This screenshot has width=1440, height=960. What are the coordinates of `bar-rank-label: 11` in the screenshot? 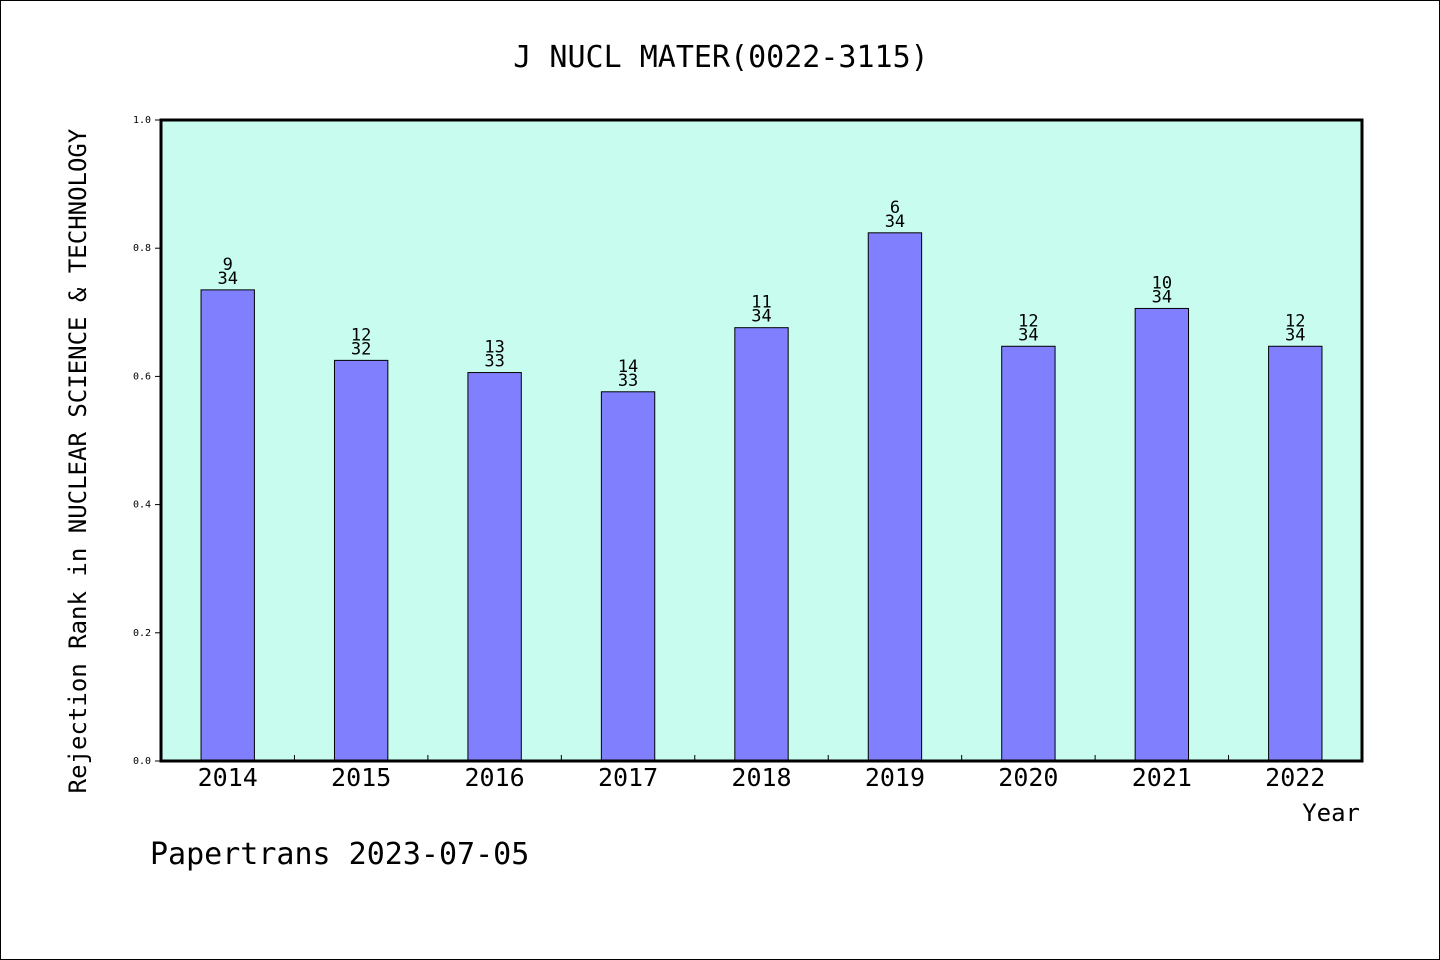 It's located at (761, 303).